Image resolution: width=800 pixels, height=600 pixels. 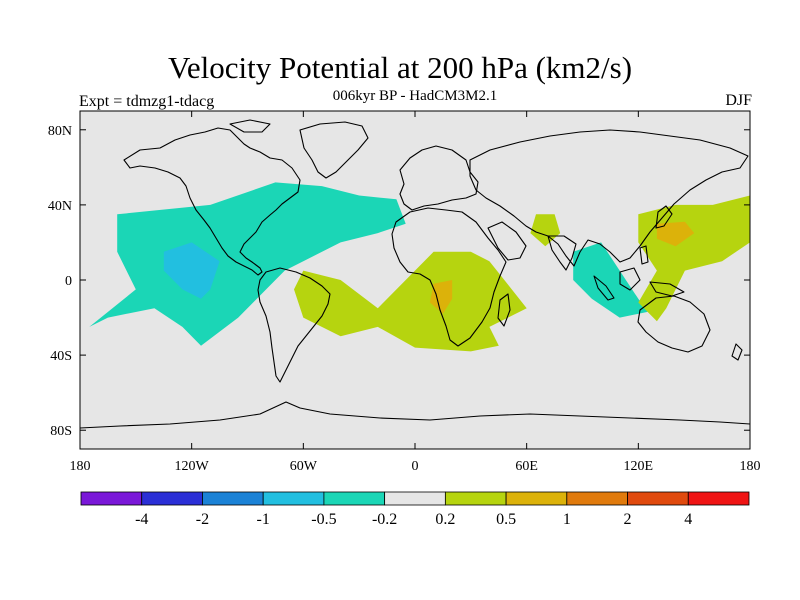 I want to click on season-label: DJF, so click(x=738, y=100).